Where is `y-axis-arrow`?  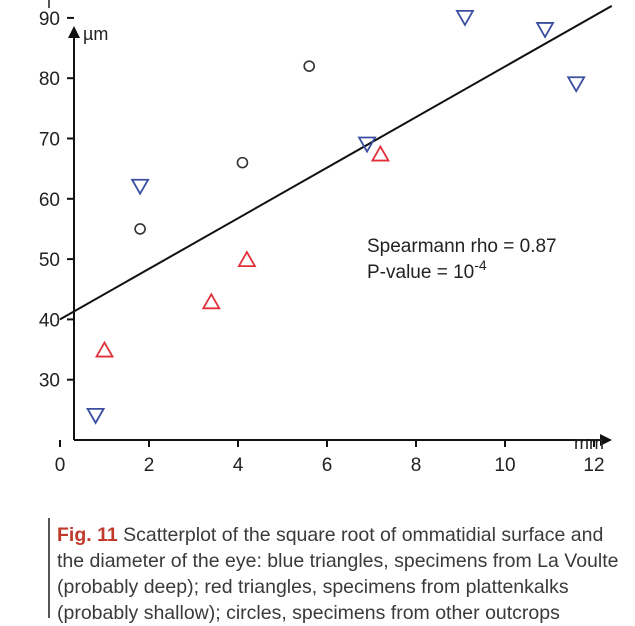
y-axis-arrow is located at coordinates (74, 32).